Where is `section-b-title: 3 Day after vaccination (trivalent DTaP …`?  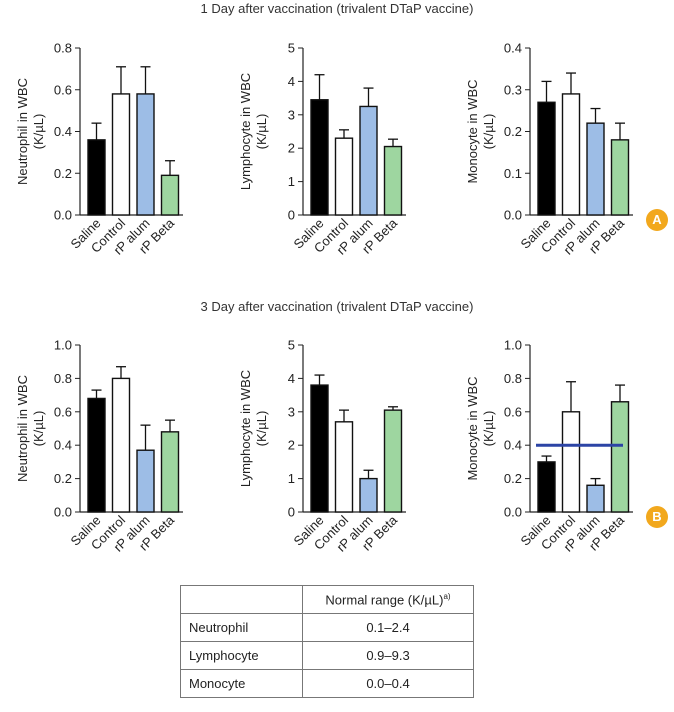
section-b-title: 3 Day after vaccination (trivalent DTaP … is located at coordinates (337, 306).